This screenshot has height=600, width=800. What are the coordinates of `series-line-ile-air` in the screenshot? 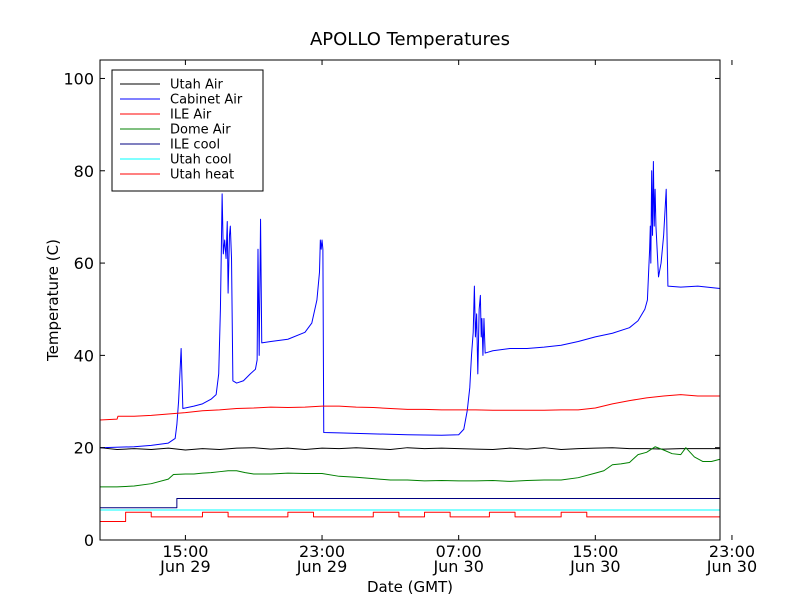 It's located at (409, 407).